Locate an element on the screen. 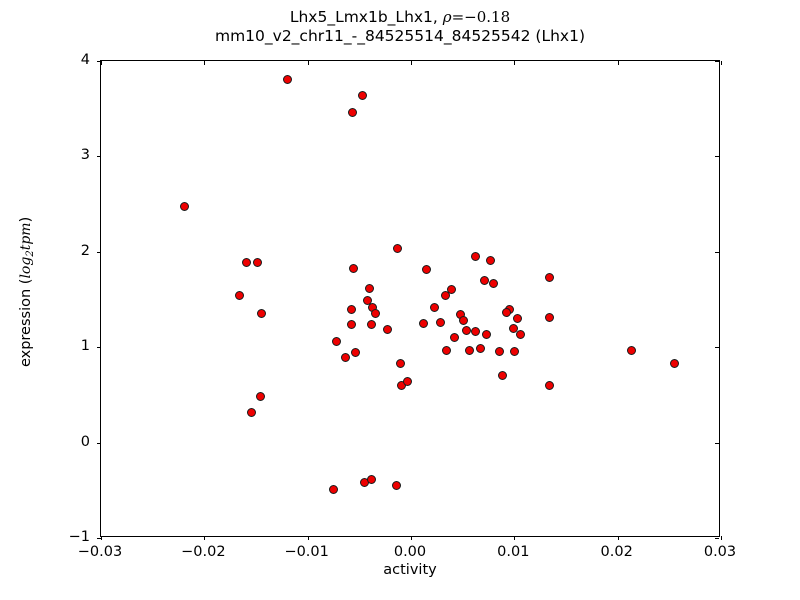 The image size is (800, 600). x-tick-label: −0.02 is located at coordinates (203, 552).